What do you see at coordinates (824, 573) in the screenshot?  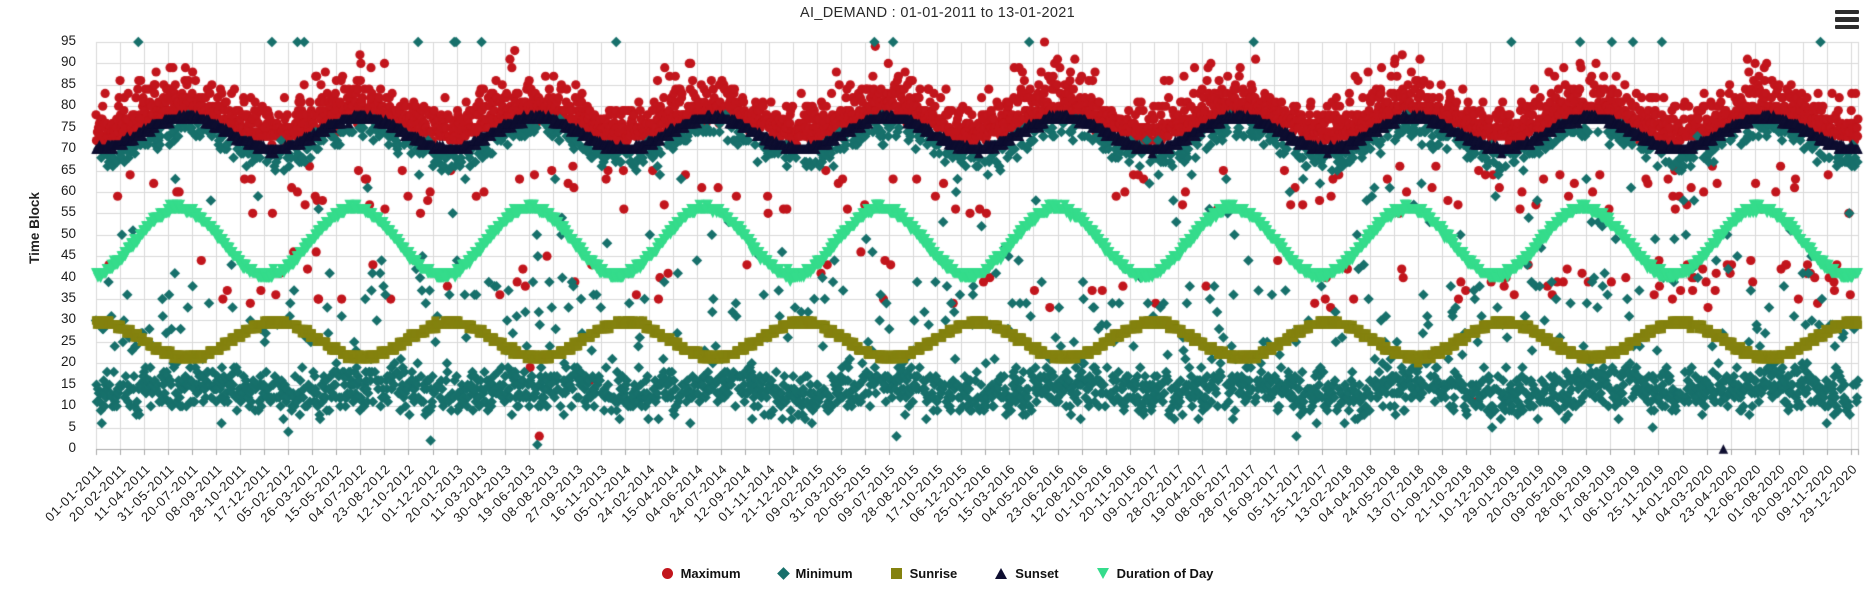 I see `legend-label: Minimum` at bounding box center [824, 573].